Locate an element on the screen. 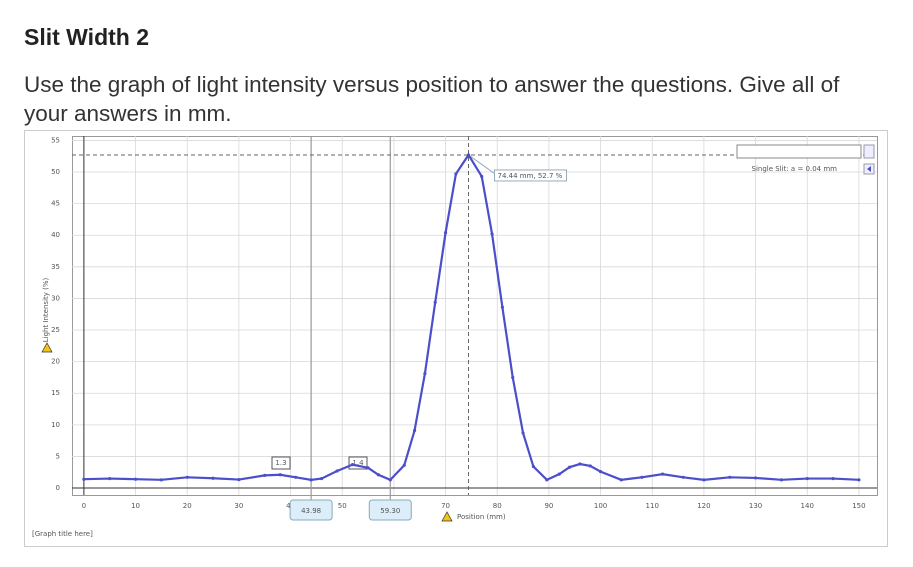 This screenshot has height=567, width=913. x-tick-label: 150 is located at coordinates (858, 506).